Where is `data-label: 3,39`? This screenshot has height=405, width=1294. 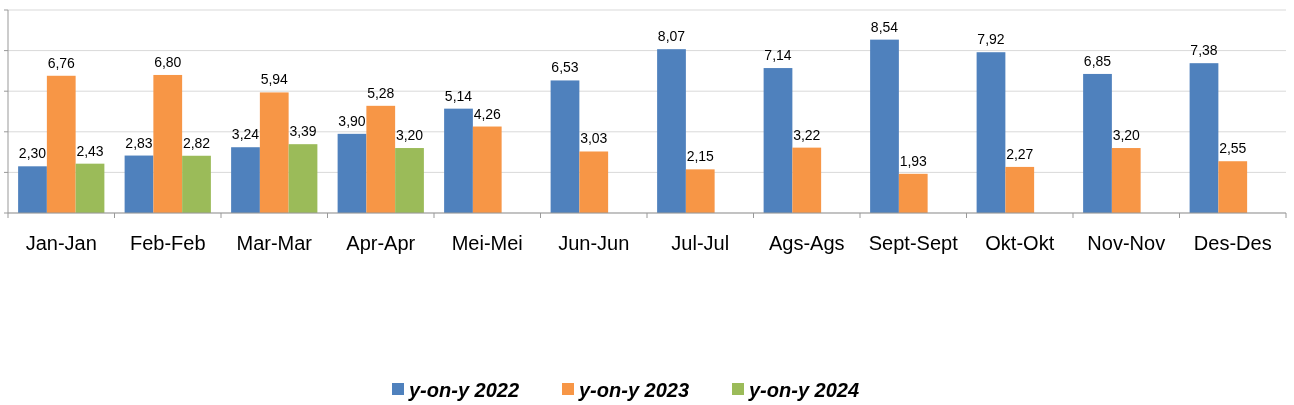 data-label: 3,39 is located at coordinates (303, 131).